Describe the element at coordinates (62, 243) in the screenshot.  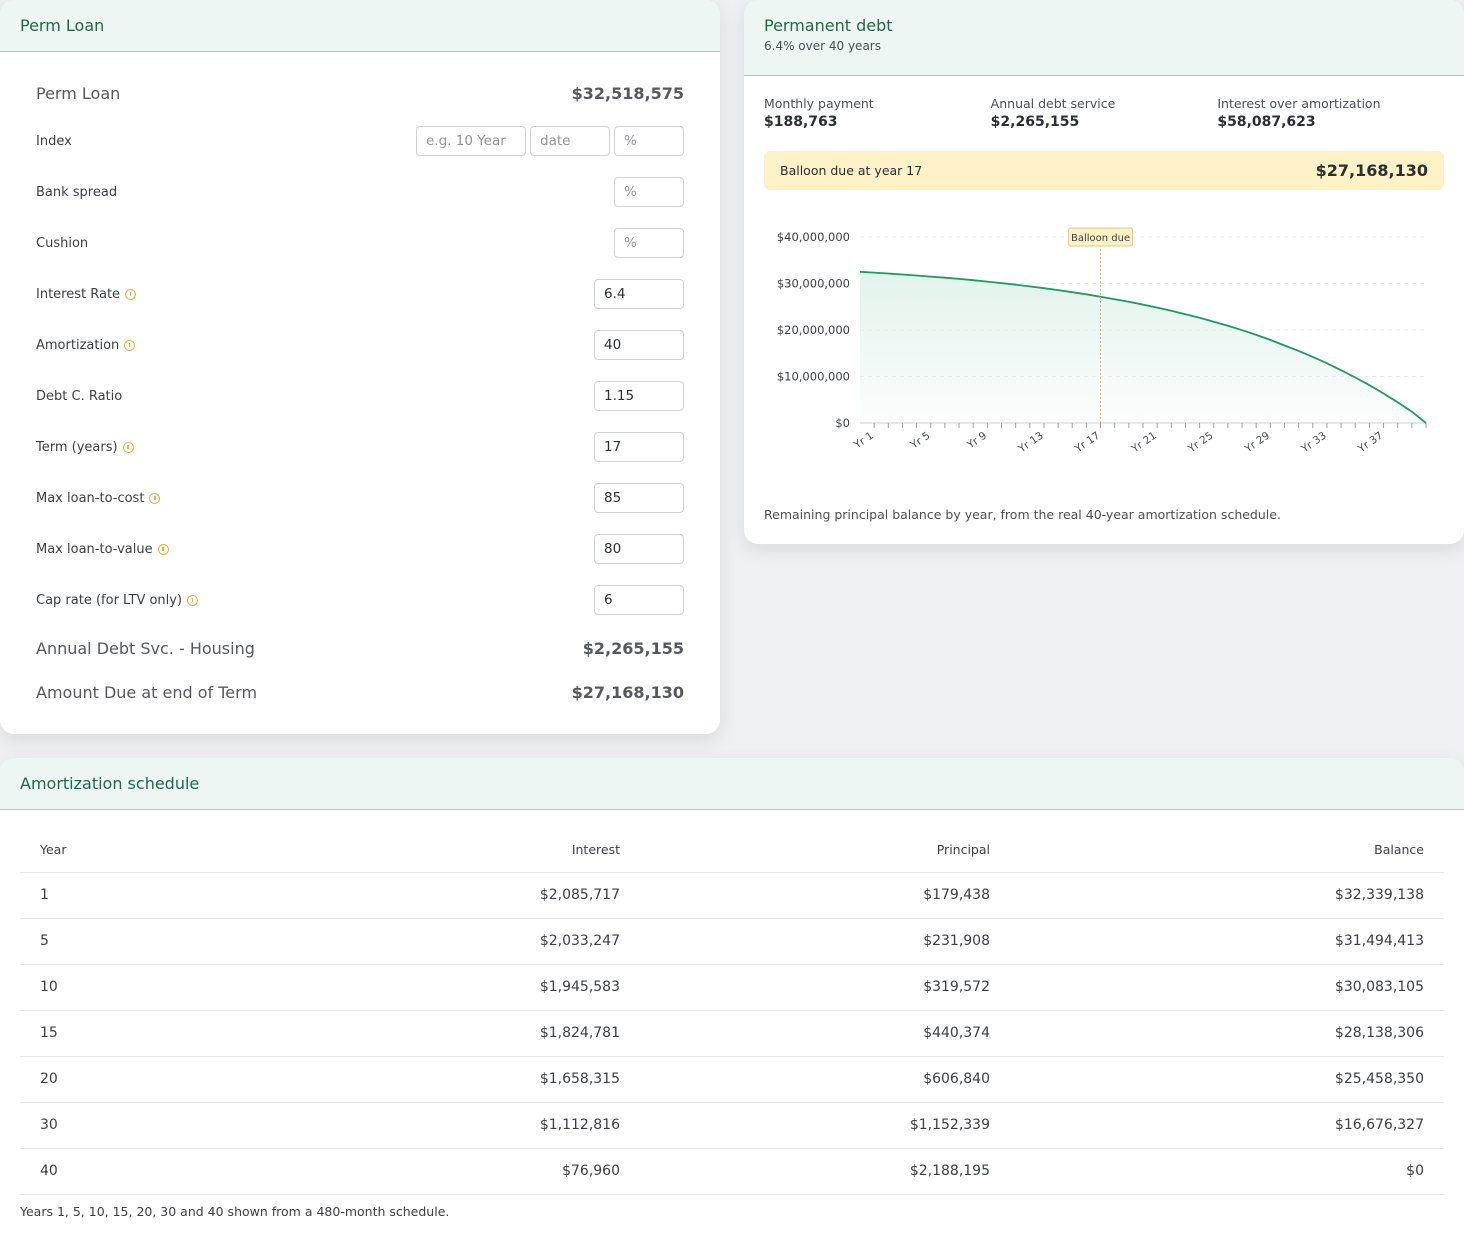
I see `cushion-label: Cushion` at that location.